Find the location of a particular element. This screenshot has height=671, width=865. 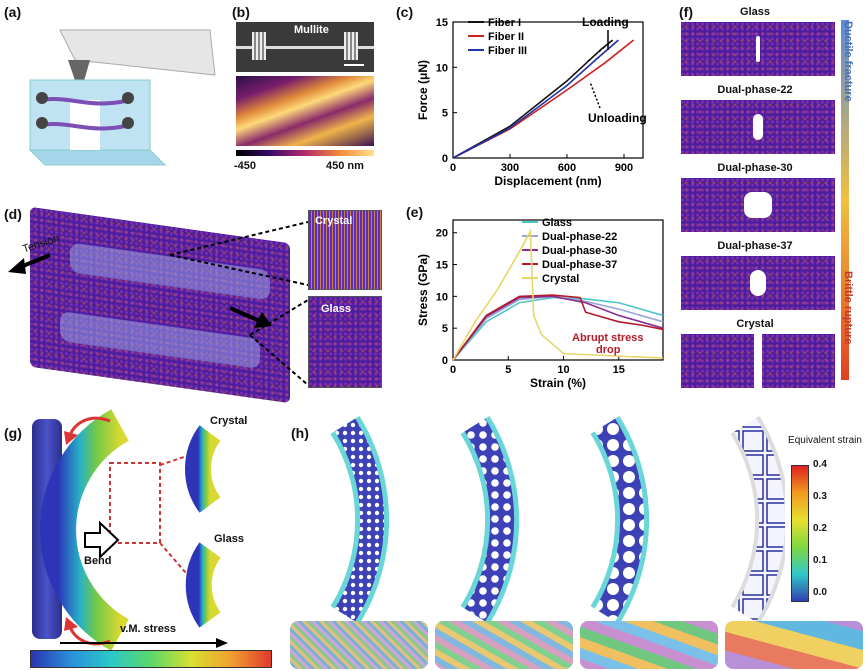

panel-e-label: (e) is located at coordinates (415, 212).